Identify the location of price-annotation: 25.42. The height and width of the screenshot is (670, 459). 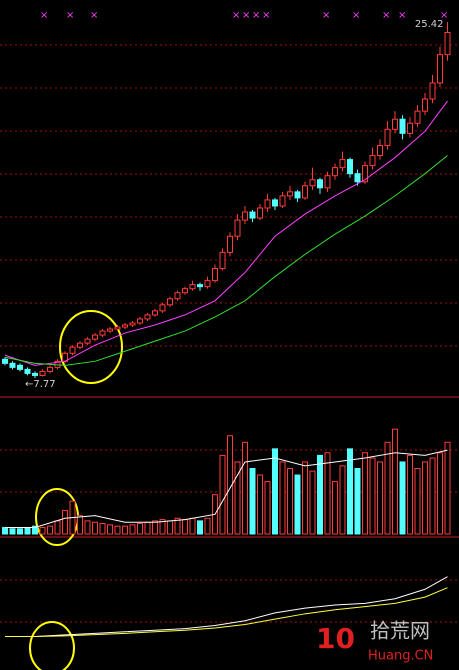
(429, 24).